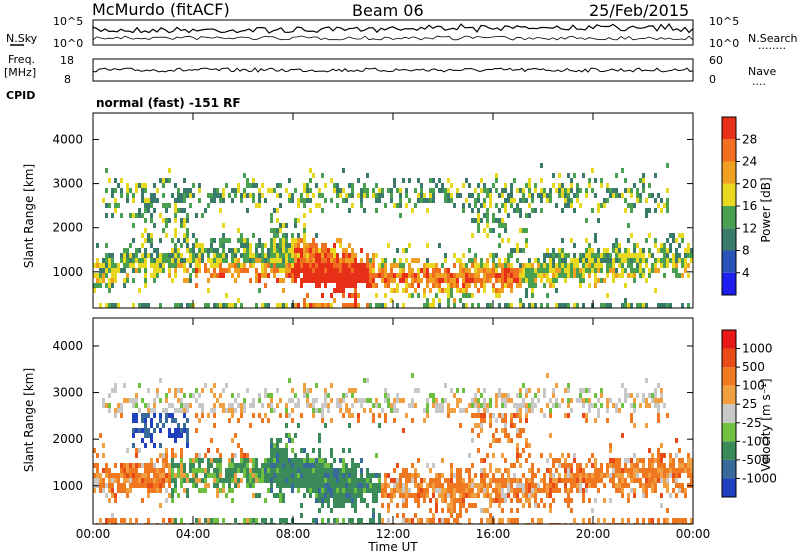 The image size is (800, 554). What do you see at coordinates (729, 283) in the screenshot?
I see `power-colorbar-swatch` at bounding box center [729, 283].